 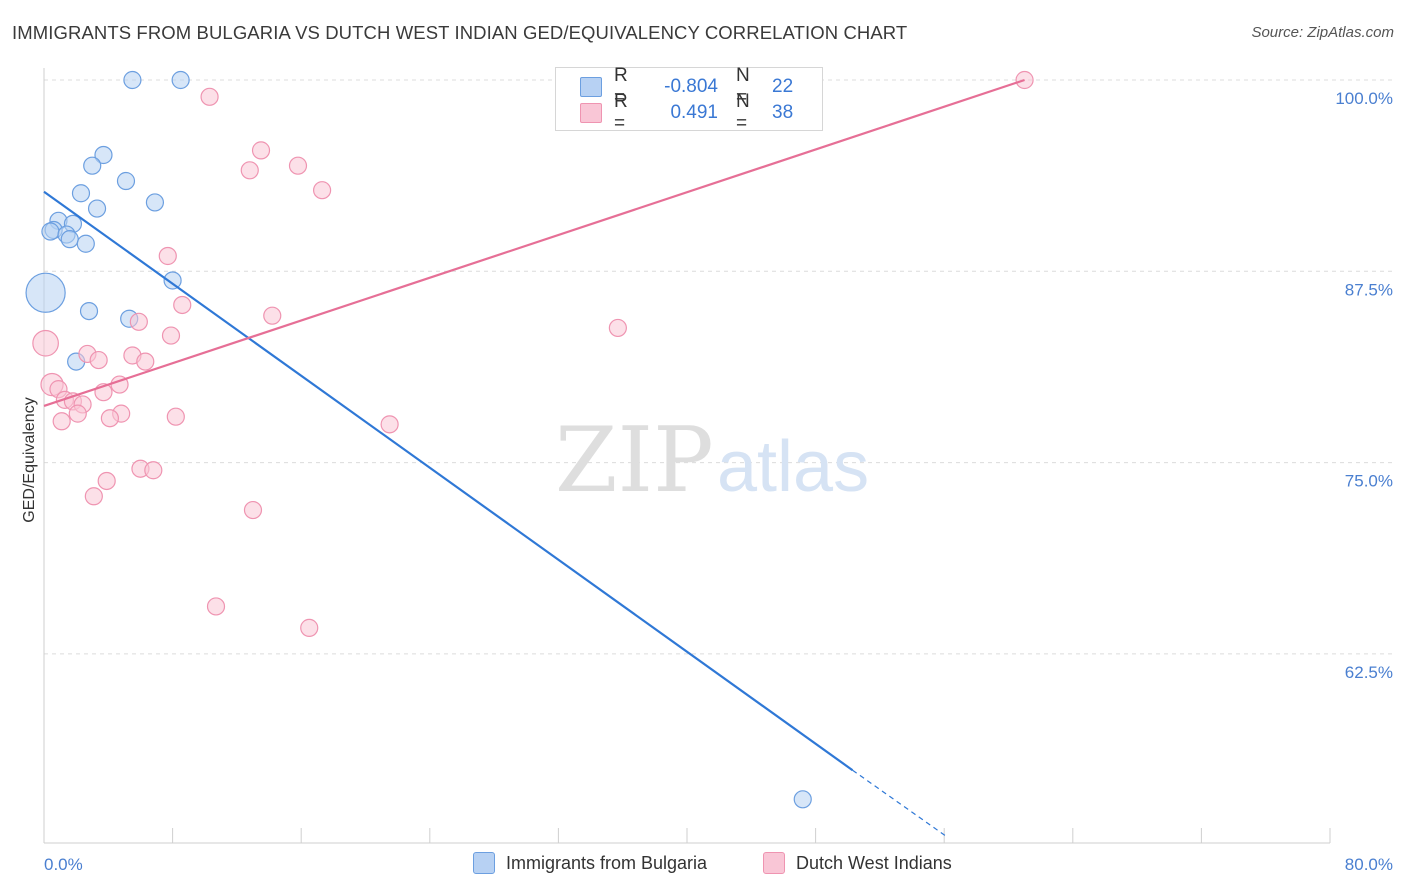 What do you see at coordinates (1369, 864) in the screenshot?
I see `x-tick-label: 80.0%` at bounding box center [1369, 864].